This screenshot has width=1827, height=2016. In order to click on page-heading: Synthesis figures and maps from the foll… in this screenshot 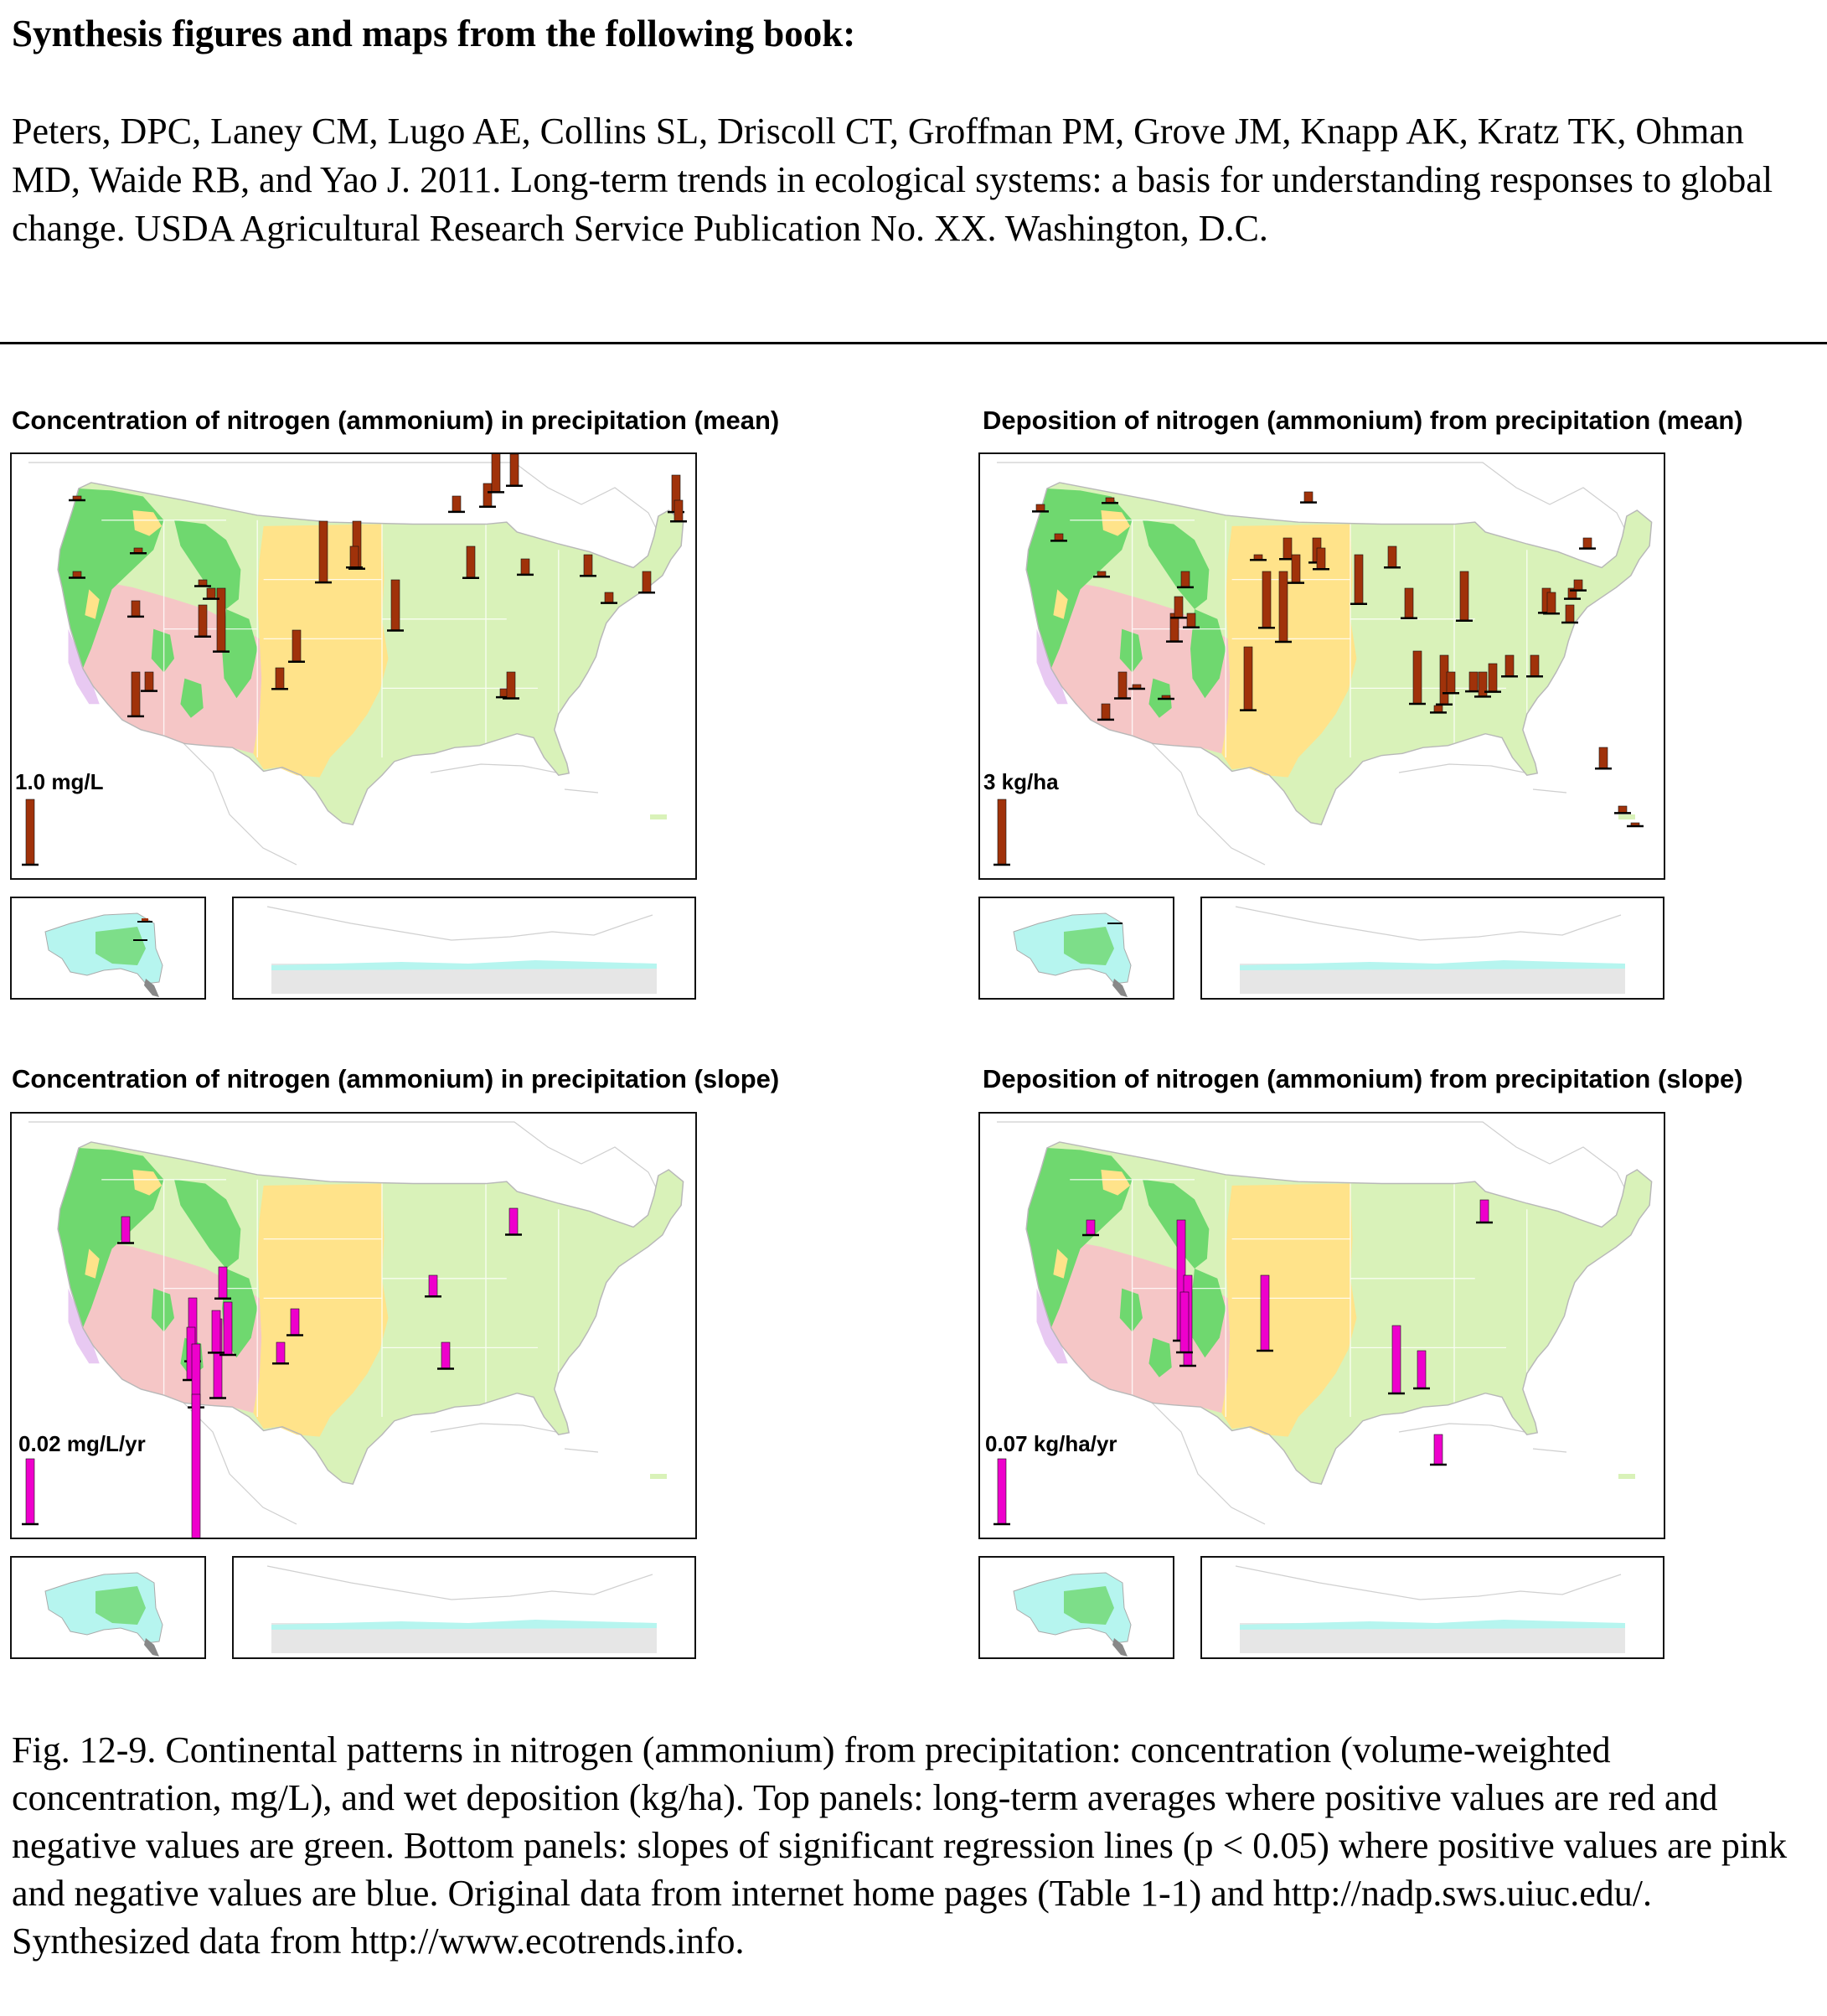, I will do `click(434, 33)`.